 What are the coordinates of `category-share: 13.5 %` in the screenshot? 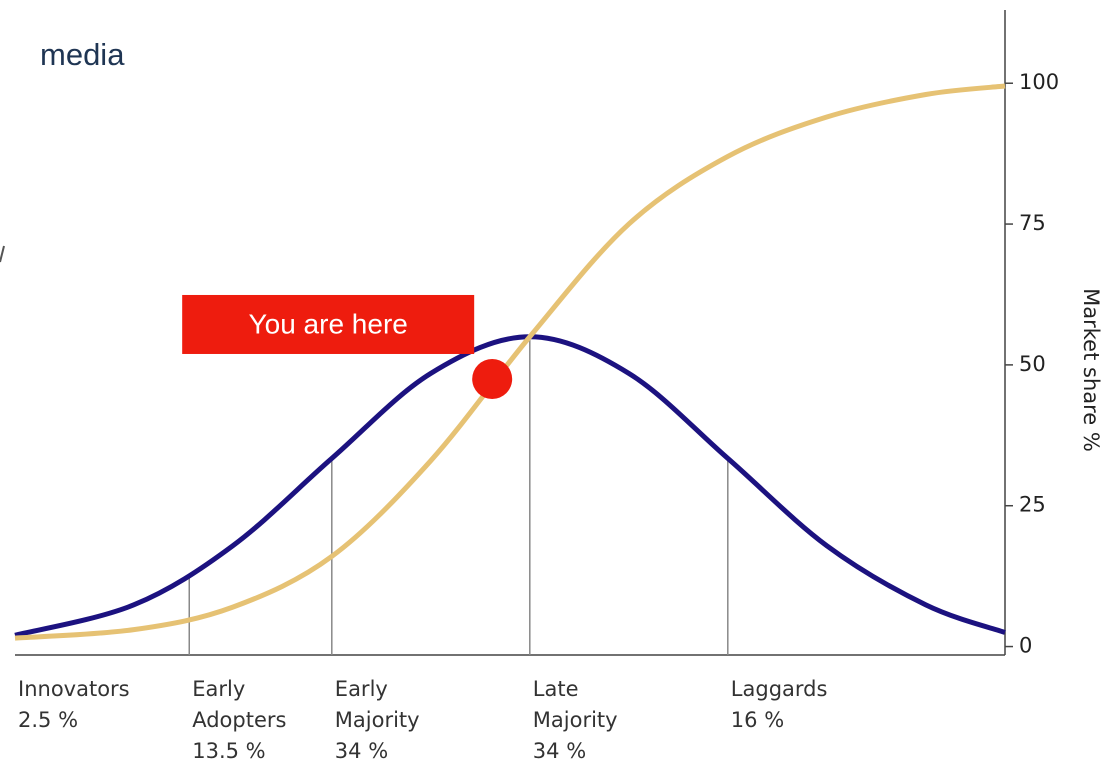 It's located at (228, 751).